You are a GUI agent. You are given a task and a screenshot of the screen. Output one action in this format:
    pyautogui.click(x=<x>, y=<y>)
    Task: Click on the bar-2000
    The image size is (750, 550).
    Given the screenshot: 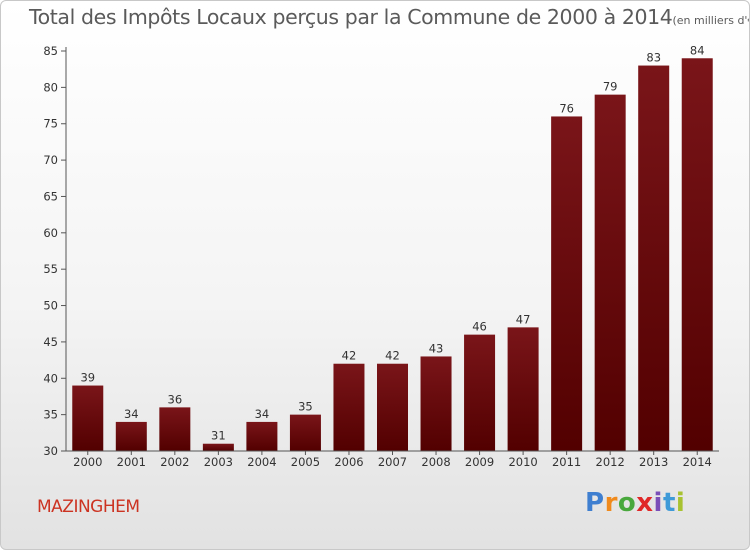 What is the action you would take?
    pyautogui.click(x=88, y=418)
    